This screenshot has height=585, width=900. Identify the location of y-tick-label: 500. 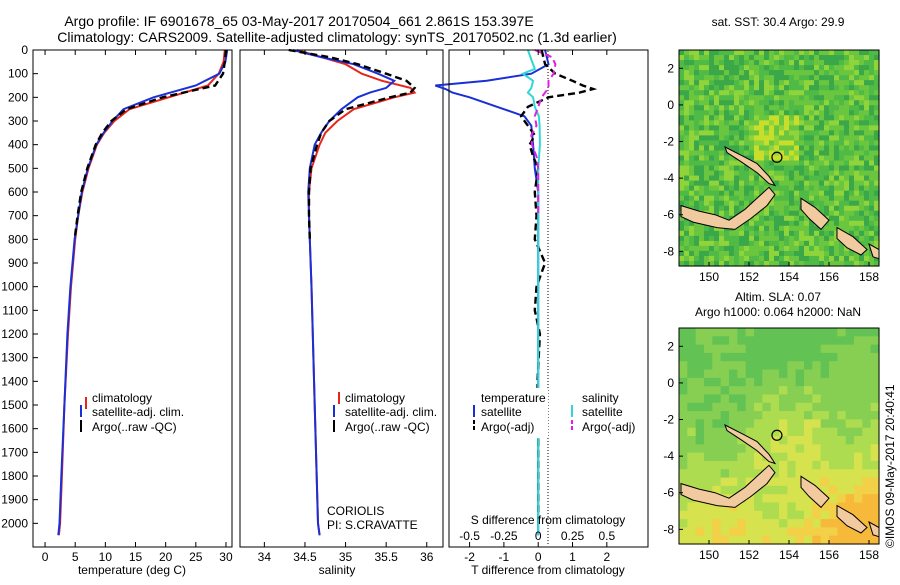
(18, 168).